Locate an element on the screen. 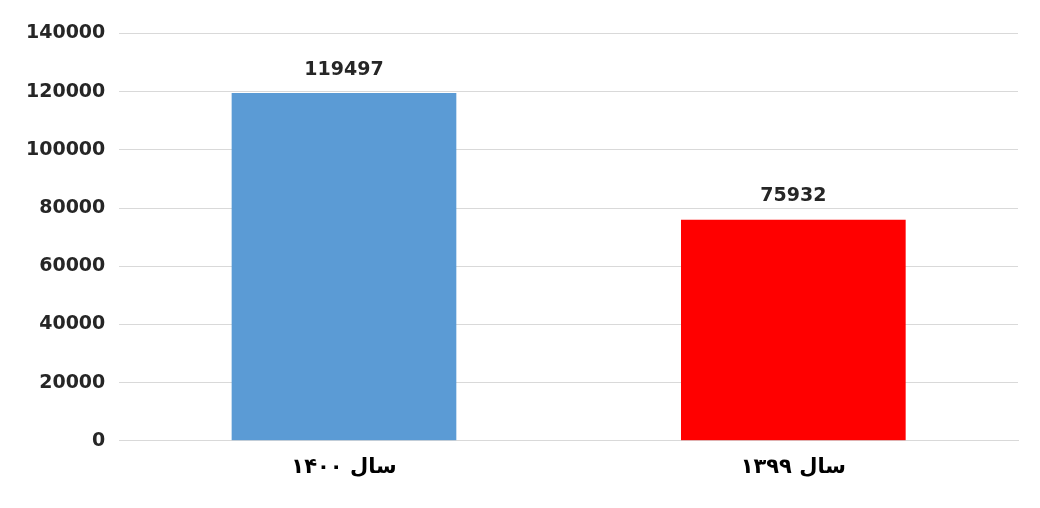 This screenshot has width=1040, height=508. y-tick-label: 40000 is located at coordinates (72, 322).